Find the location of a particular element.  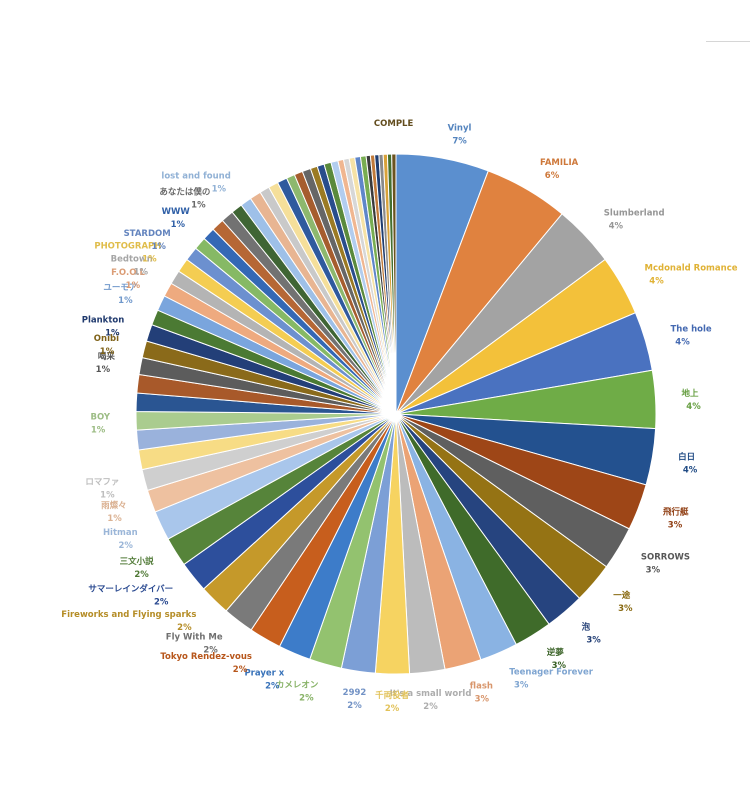

slice-percent-22: 2% is located at coordinates (161, 602).